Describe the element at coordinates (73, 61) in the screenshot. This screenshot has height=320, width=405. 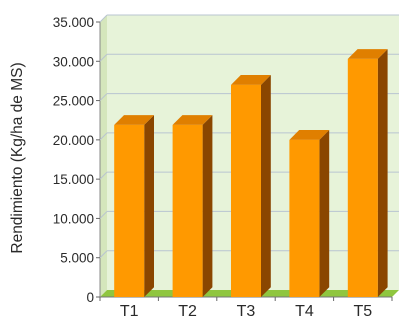
I see `y-tick-label: 30.000` at that location.